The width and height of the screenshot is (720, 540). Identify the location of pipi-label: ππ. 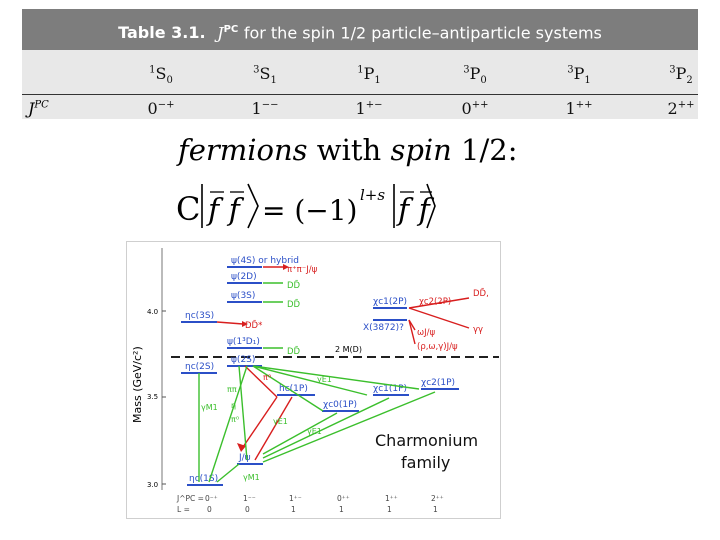
(232, 389).